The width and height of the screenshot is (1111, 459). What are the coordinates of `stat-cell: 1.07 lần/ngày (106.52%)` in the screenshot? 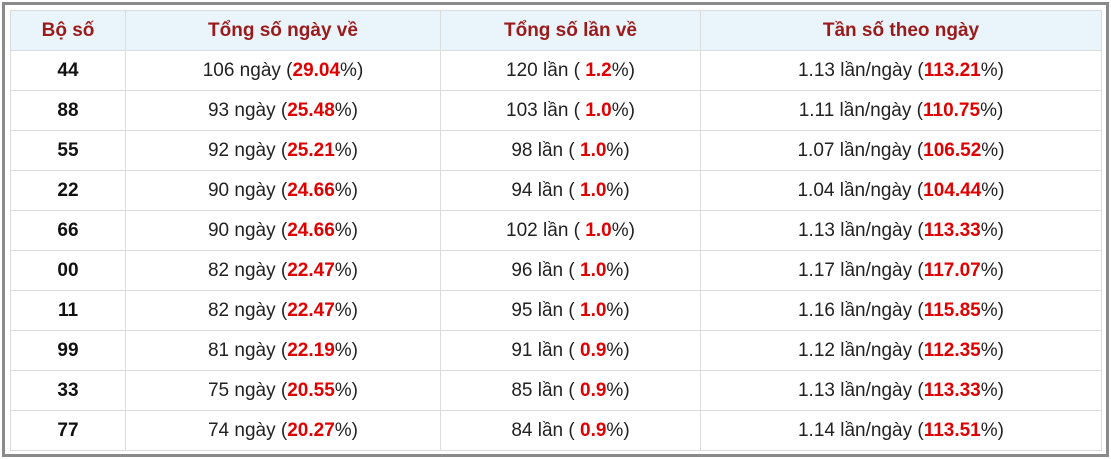 It's located at (901, 150).